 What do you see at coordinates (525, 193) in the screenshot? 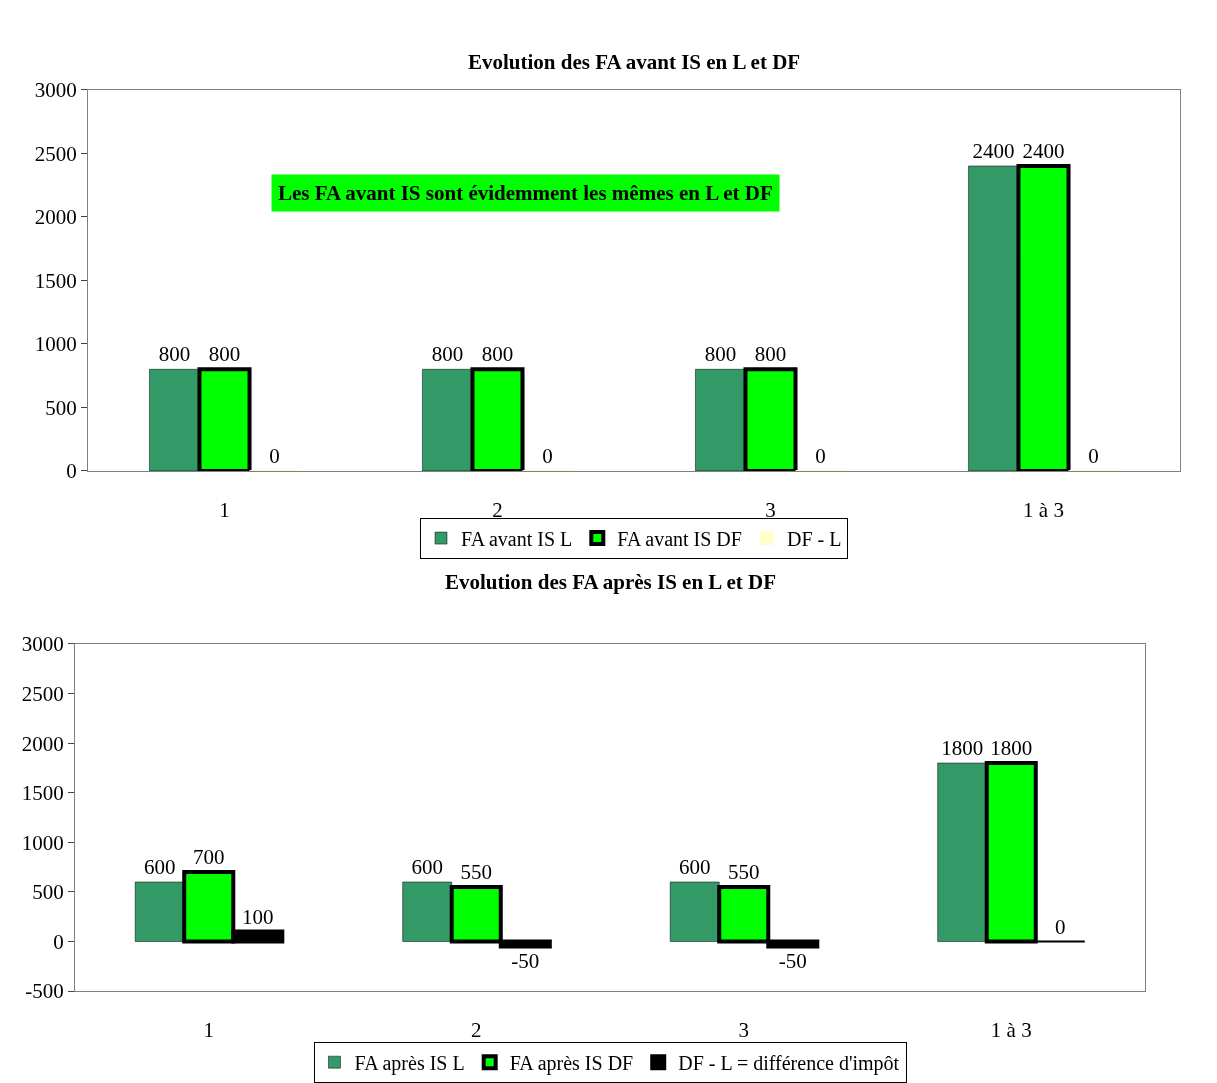
I see `annotation: Les FA avant IS sont évidemment les mêmes en L et DF` at bounding box center [525, 193].